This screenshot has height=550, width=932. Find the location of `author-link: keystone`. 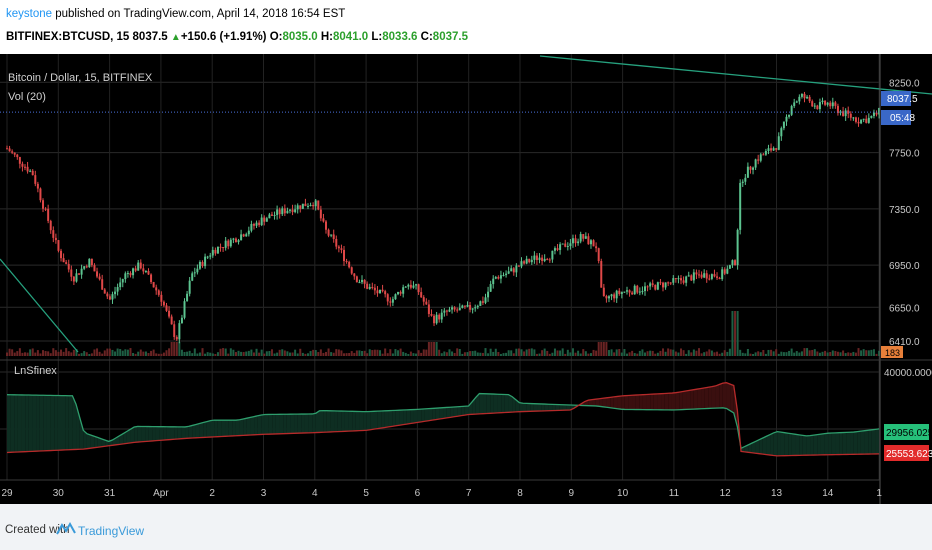

author-link: keystone is located at coordinates (29, 14).